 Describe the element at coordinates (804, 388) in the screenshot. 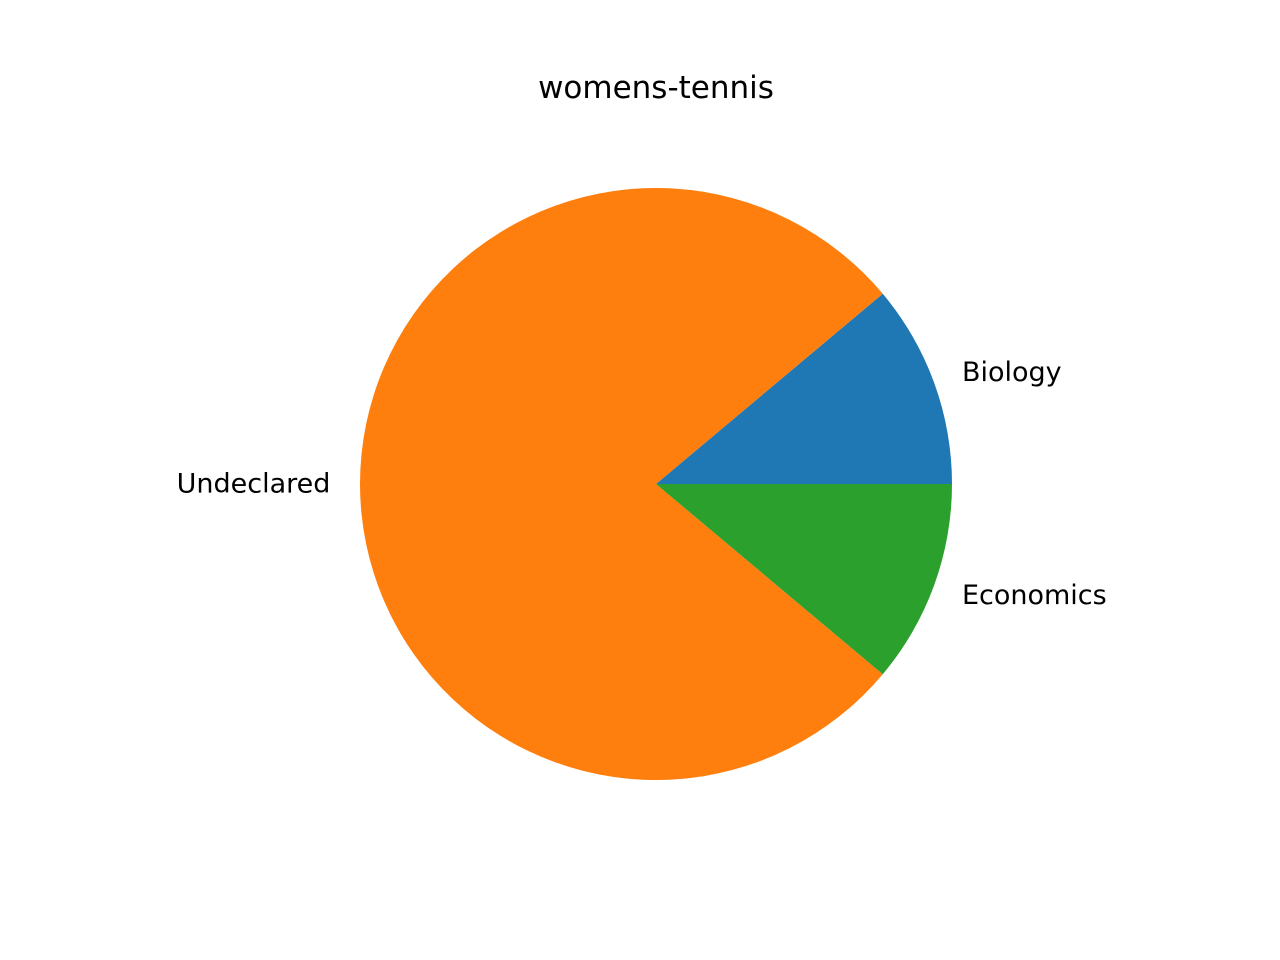

I see `pie-slice-biology` at that location.